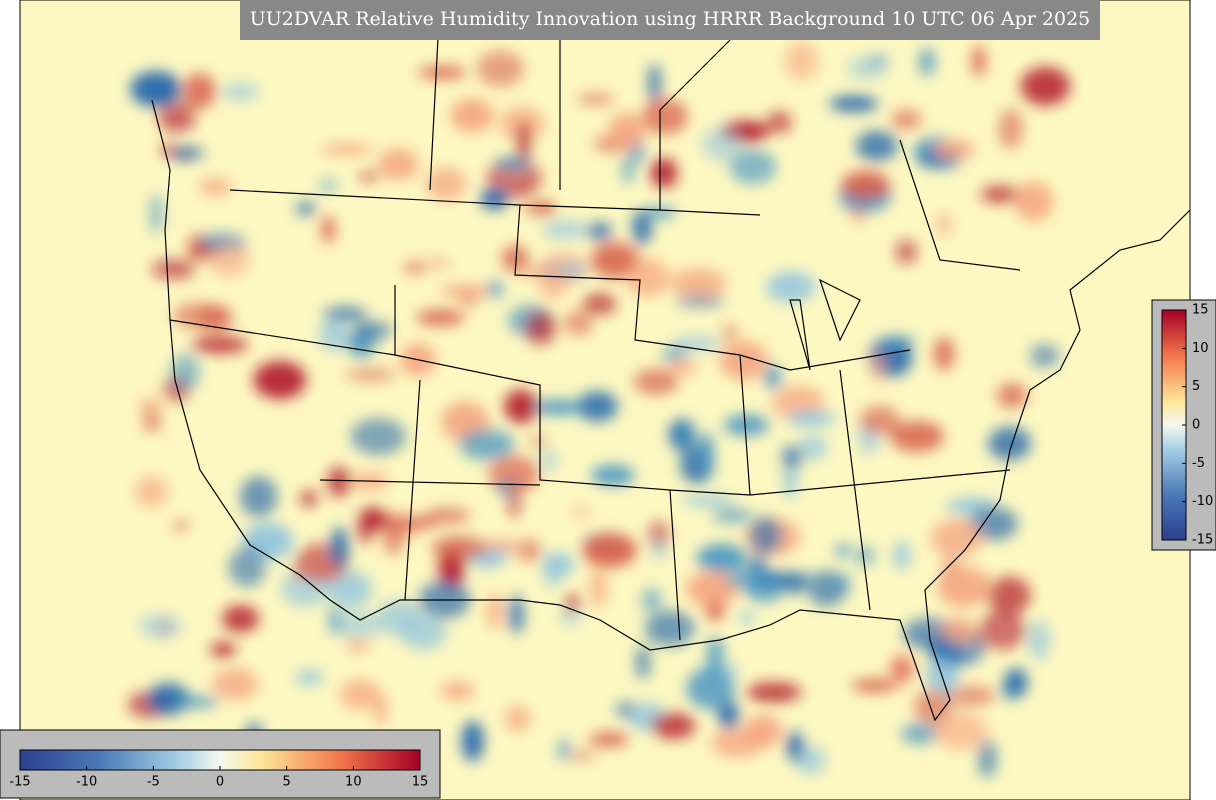 Image resolution: width=1216 pixels, height=800 pixels. Describe the element at coordinates (1198, 463) in the screenshot. I see `tick-label: -5` at that location.